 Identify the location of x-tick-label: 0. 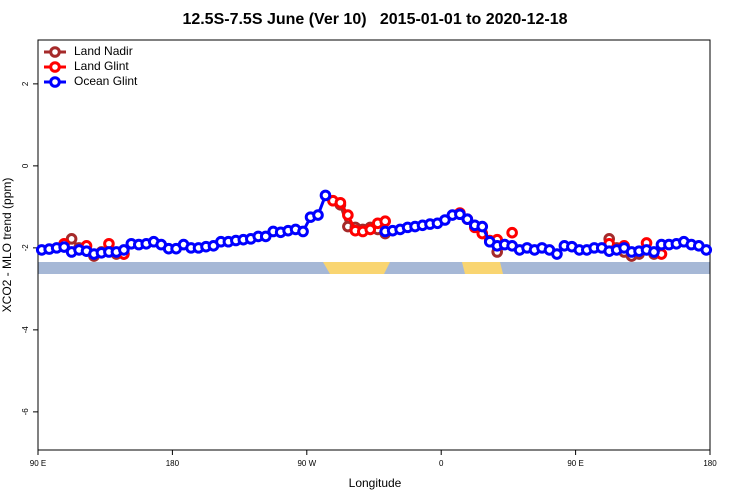
(441, 463).